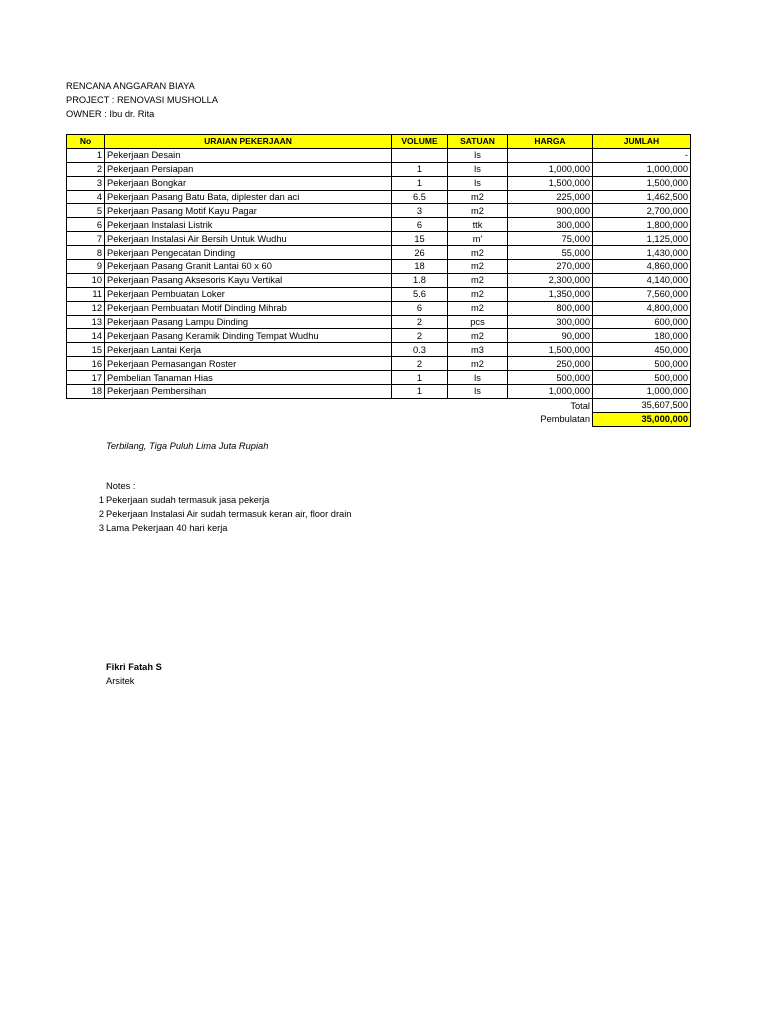 Image resolution: width=768 pixels, height=1024 pixels. I want to click on cell-no: 11, so click(85, 294).